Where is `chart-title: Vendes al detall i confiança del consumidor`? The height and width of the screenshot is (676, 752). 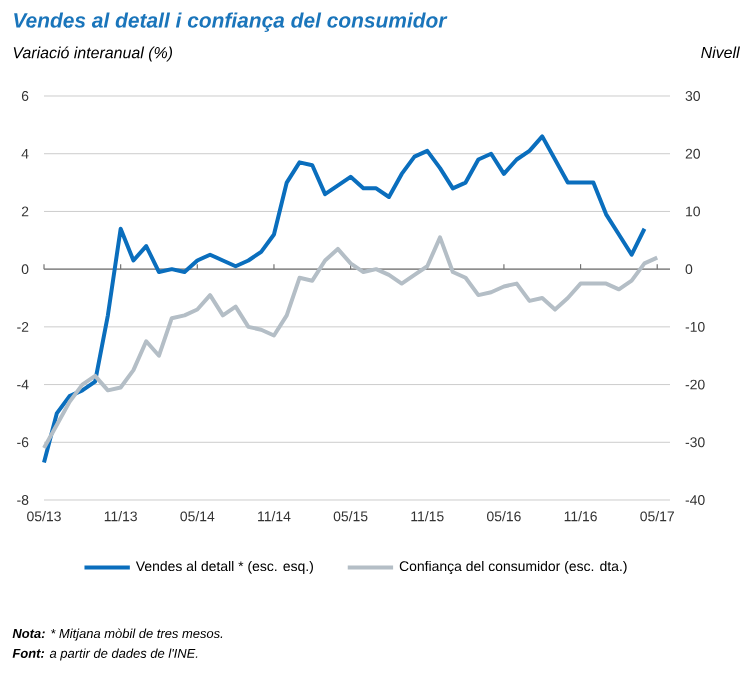
chart-title: Vendes al detall i confiança del consumidor is located at coordinates (231, 22).